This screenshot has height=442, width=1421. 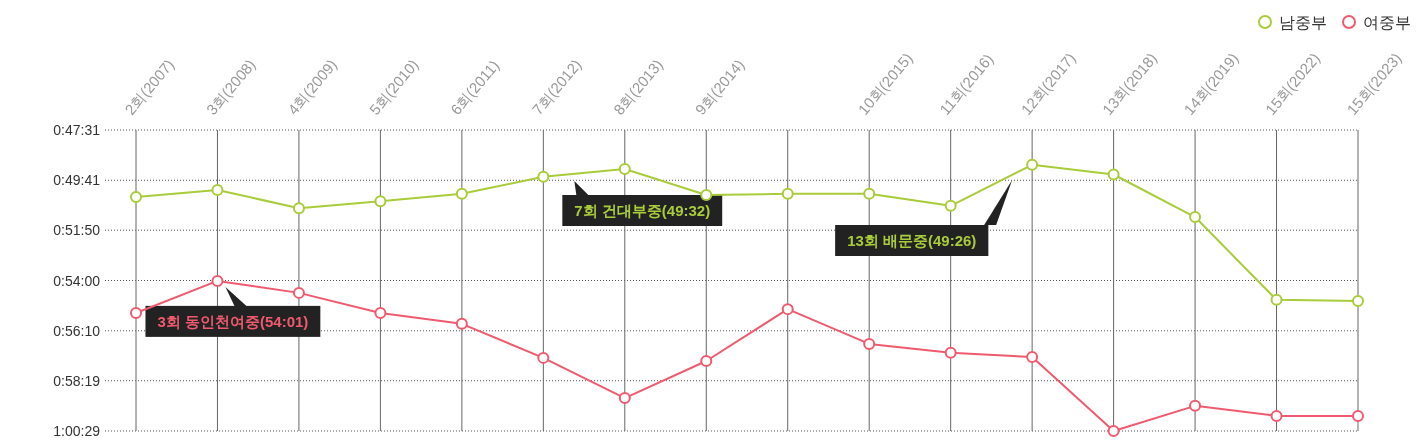 I want to click on y-tick-label: 1:00:29, so click(x=77, y=431).